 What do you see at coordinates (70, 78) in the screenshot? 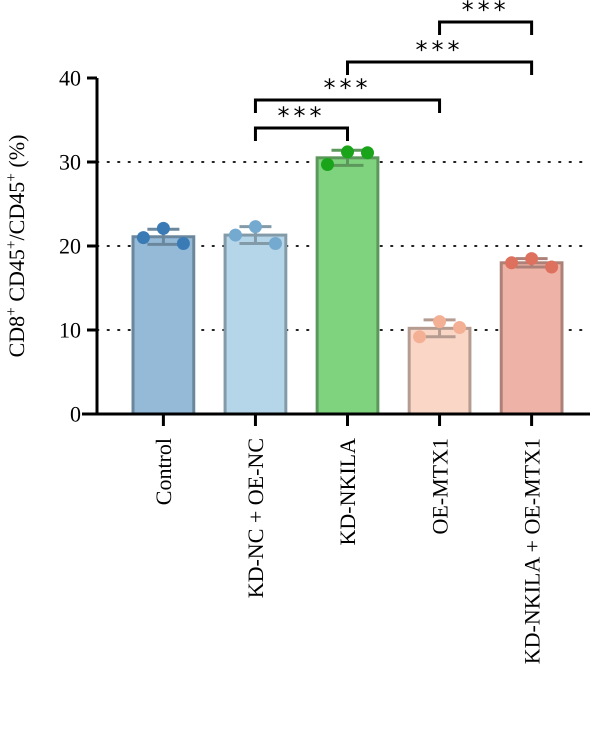
I see `y-tick-label: 40` at bounding box center [70, 78].